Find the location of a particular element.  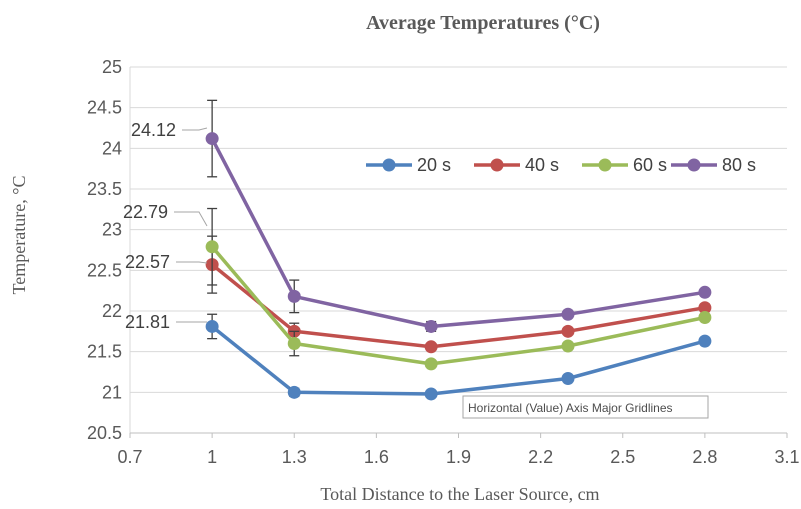

legend-item: 40 s is located at coordinates (516, 165).